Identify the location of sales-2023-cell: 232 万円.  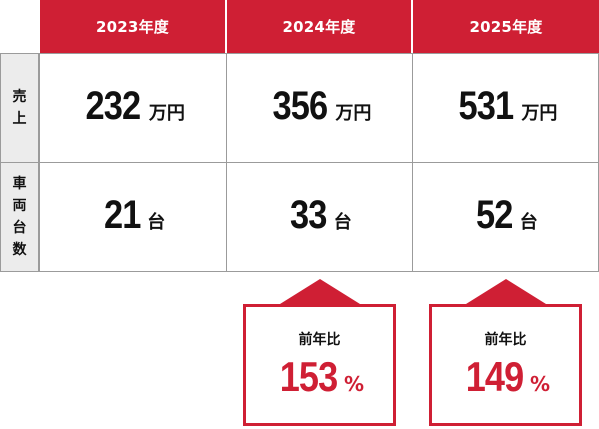
(133, 108).